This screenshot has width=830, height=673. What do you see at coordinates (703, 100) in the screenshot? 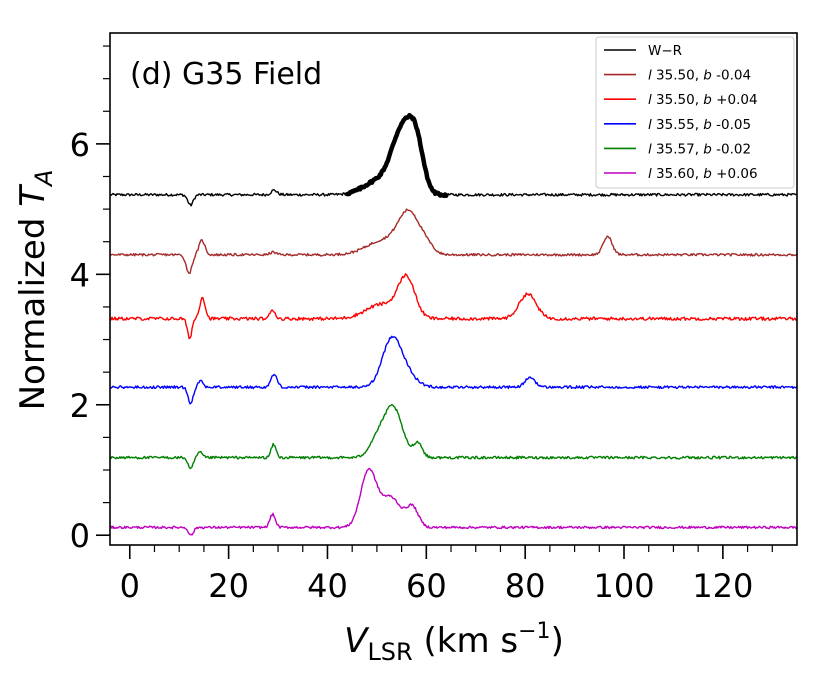
I see `legend-label-2: l 35.50, b +0.04` at bounding box center [703, 100].